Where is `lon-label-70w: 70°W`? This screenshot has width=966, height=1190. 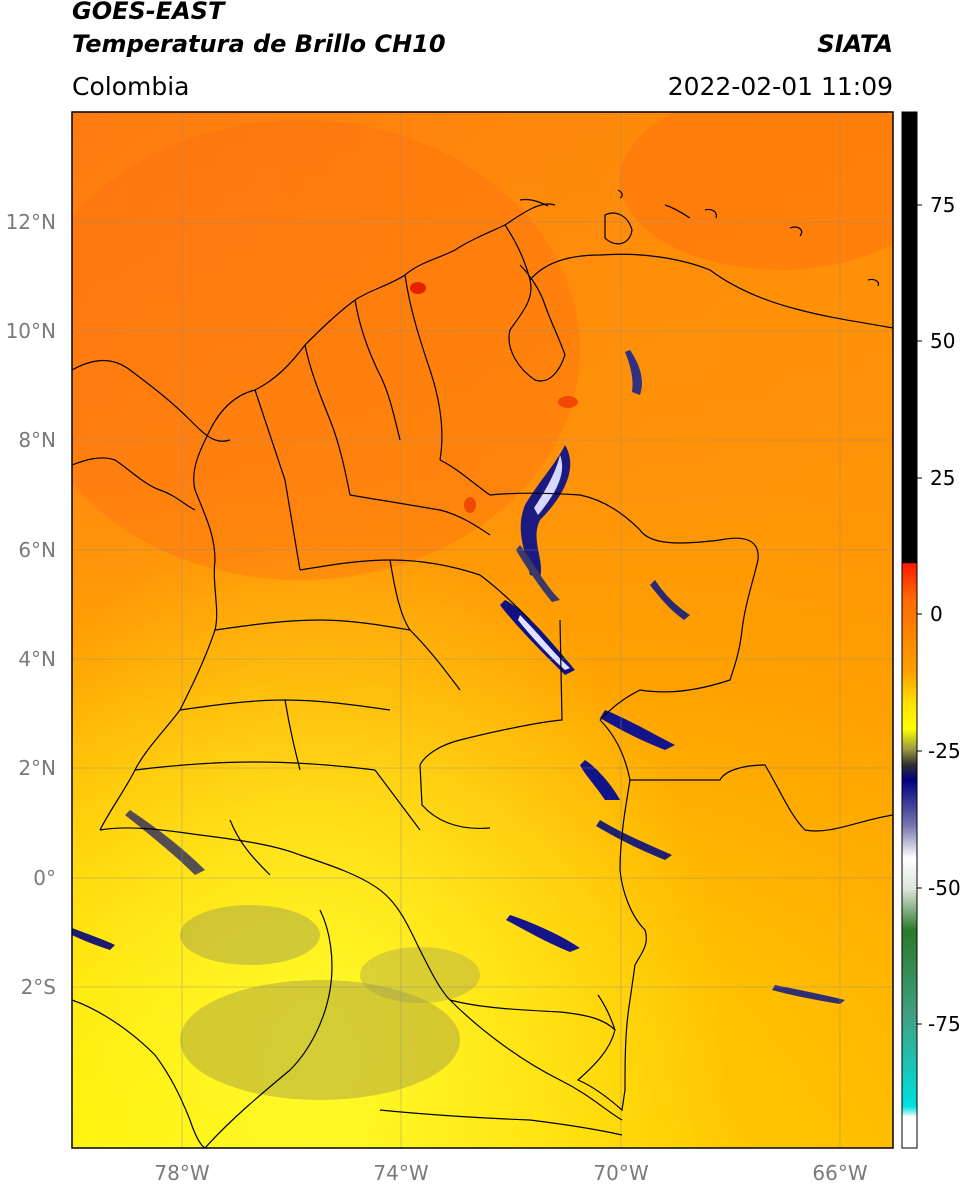
lon-label-70w: 70°W is located at coordinates (620, 1173).